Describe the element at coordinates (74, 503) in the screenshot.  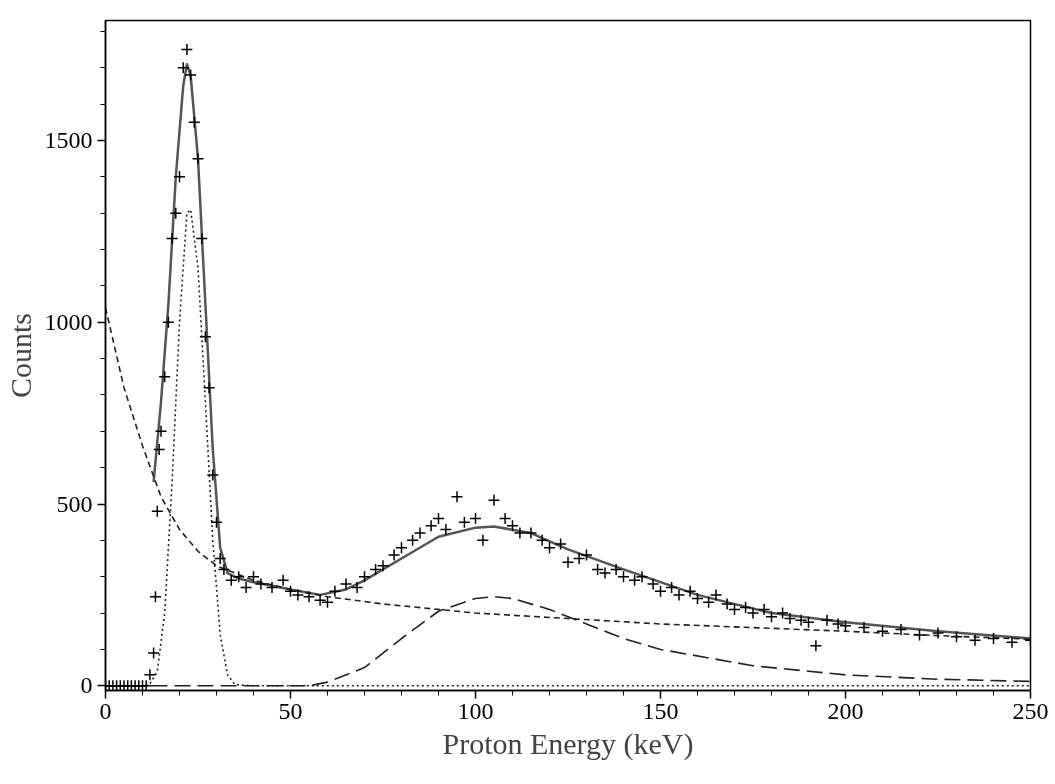
I see `y-tick-label: 500` at that location.